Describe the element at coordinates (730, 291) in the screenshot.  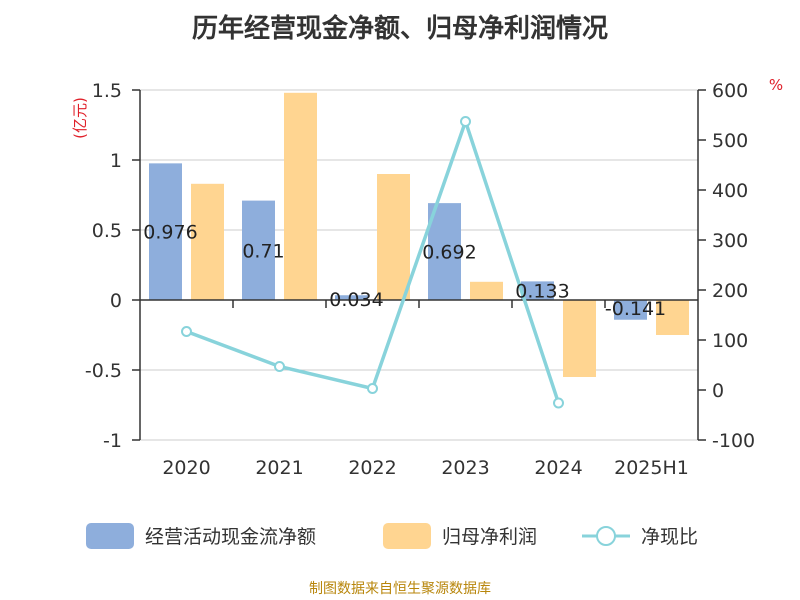
I see `y-right-tick-label: 200` at that location.